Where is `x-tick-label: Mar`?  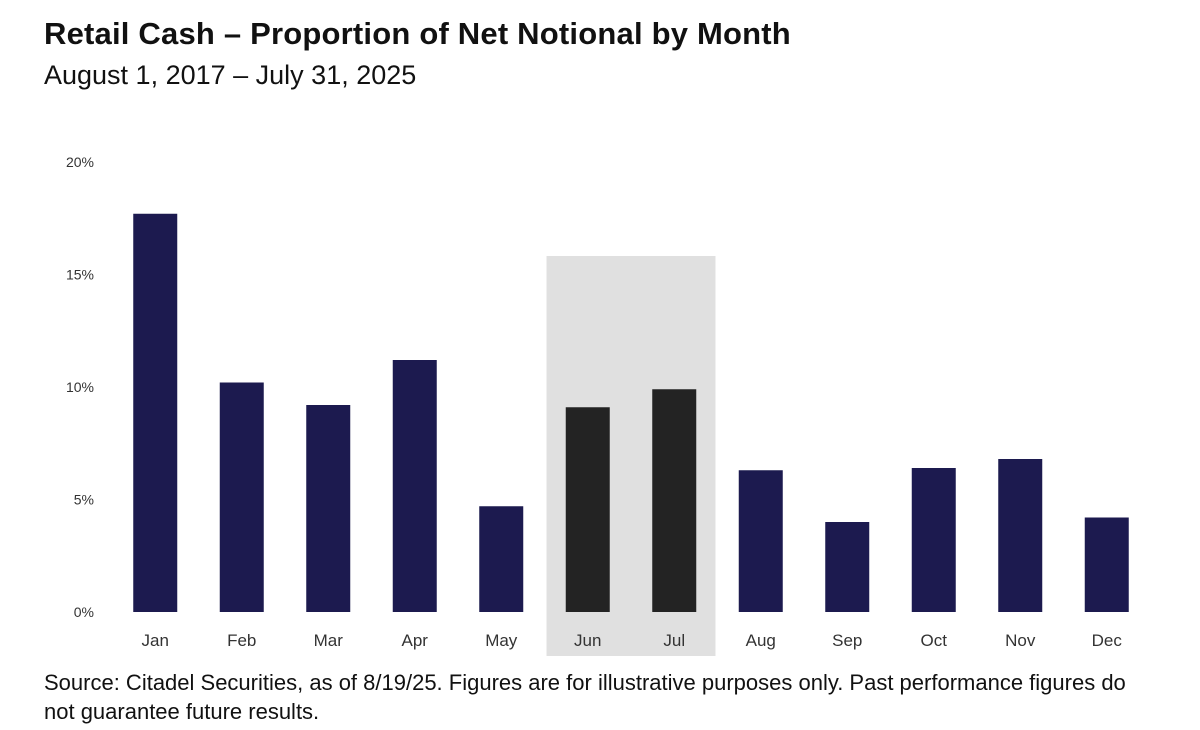 x-tick-label: Mar is located at coordinates (329, 640).